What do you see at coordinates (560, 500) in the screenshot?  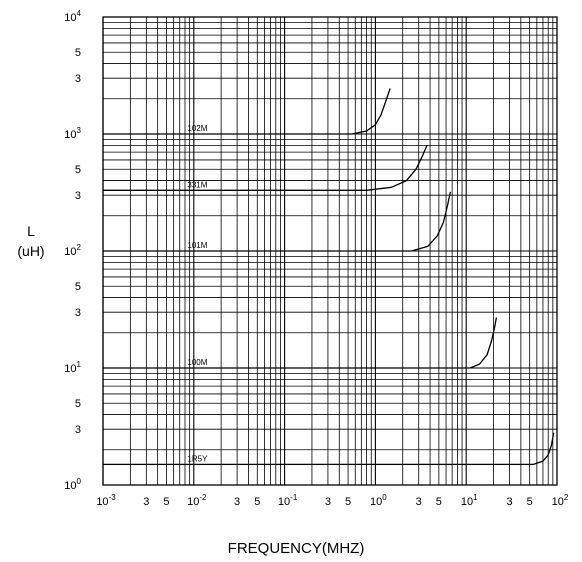 I see `x-tick-label: 10²` at bounding box center [560, 500].